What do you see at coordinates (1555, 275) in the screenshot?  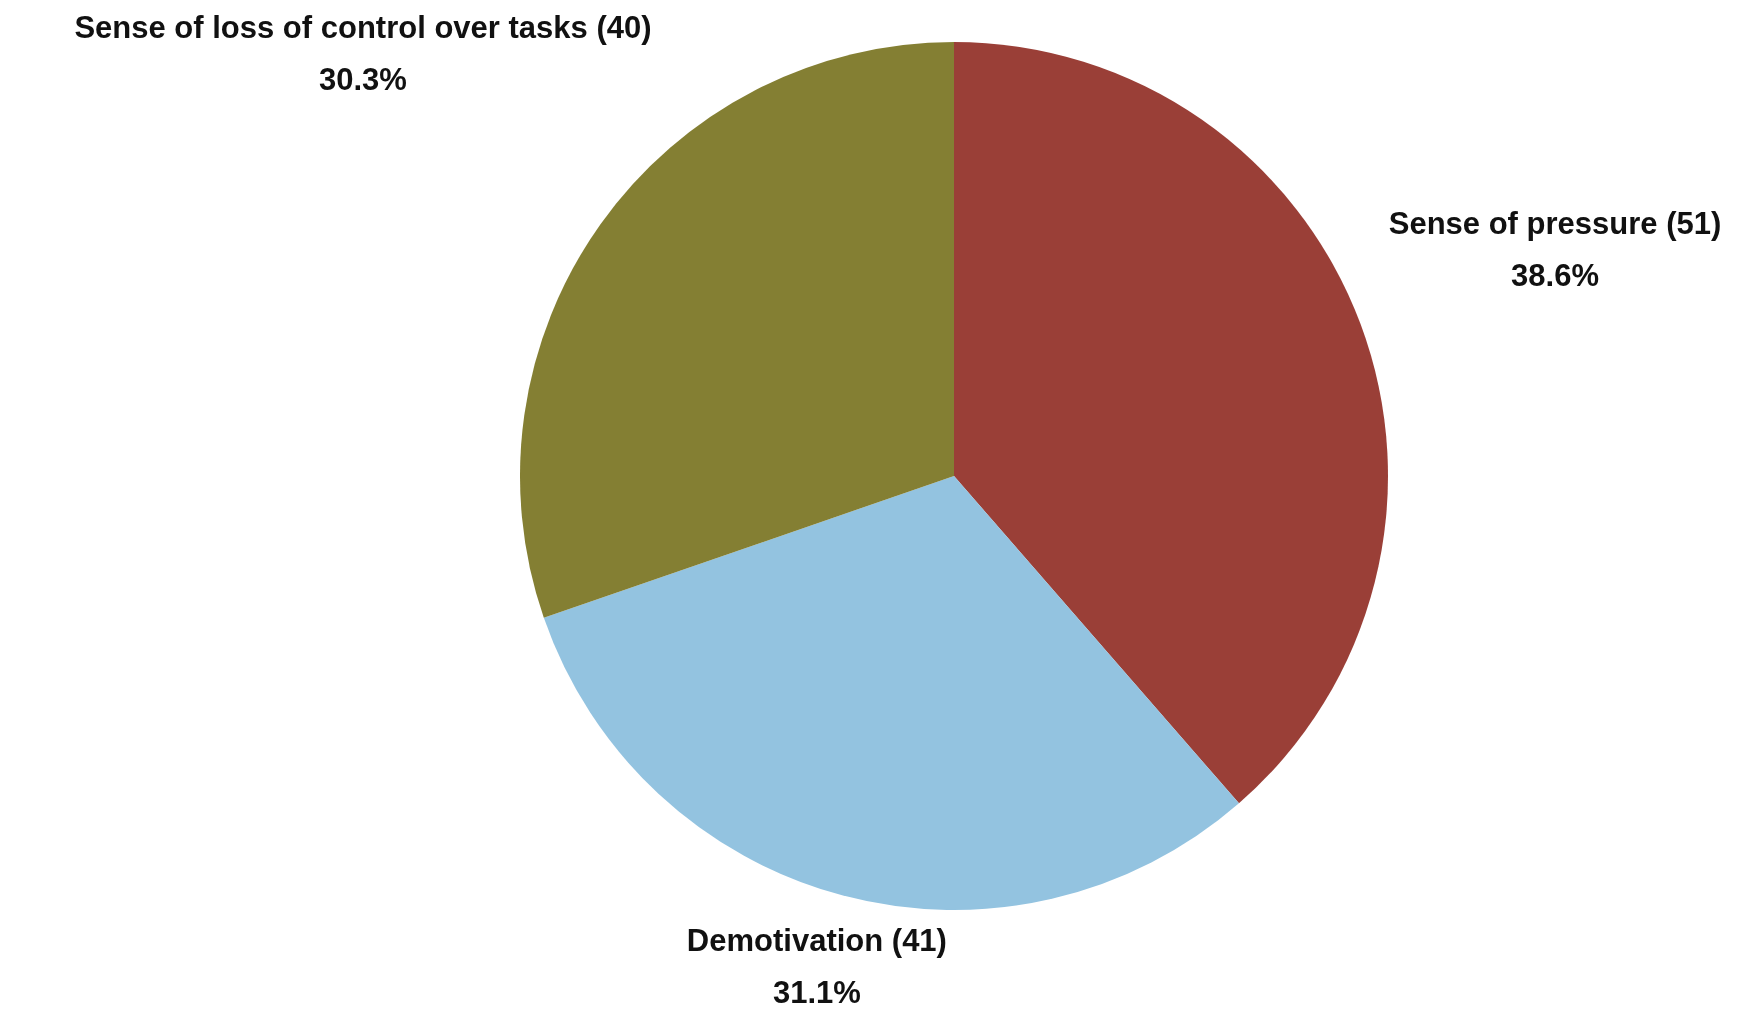 I see `data-label: 38.6%` at bounding box center [1555, 275].